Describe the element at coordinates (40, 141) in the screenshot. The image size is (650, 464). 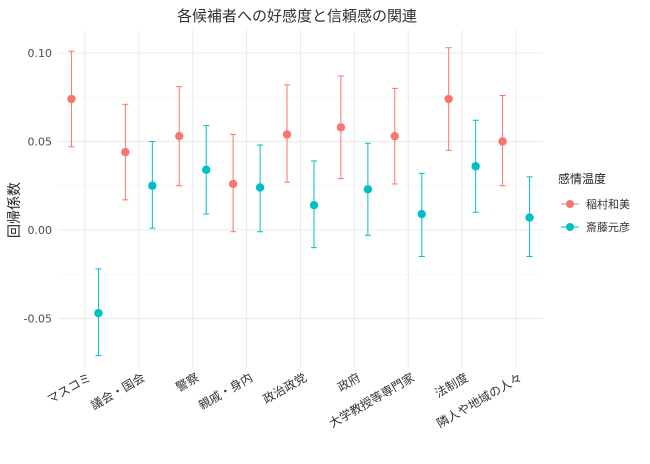
I see `y-tick-label: 0.05` at that location.